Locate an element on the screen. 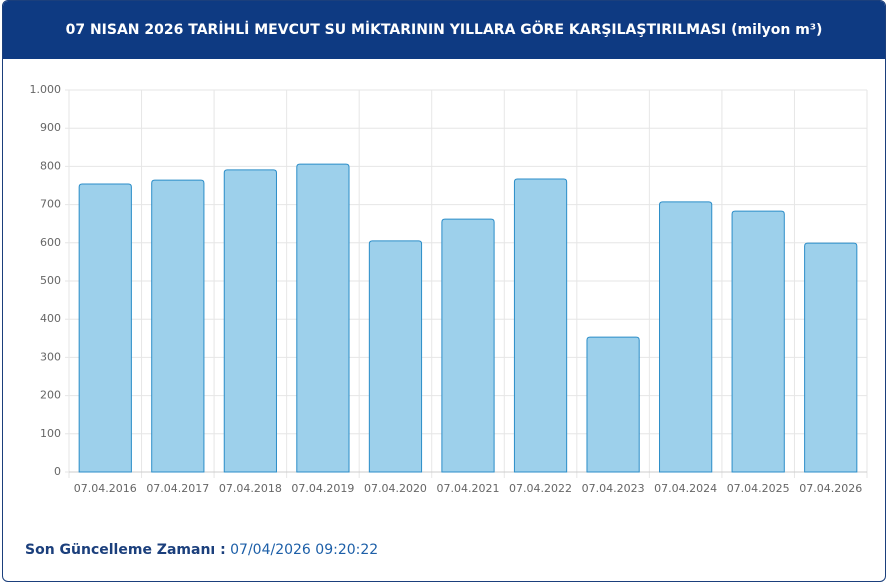 The image size is (892, 585). x-tick-label: 07.04.2024 is located at coordinates (685, 488).